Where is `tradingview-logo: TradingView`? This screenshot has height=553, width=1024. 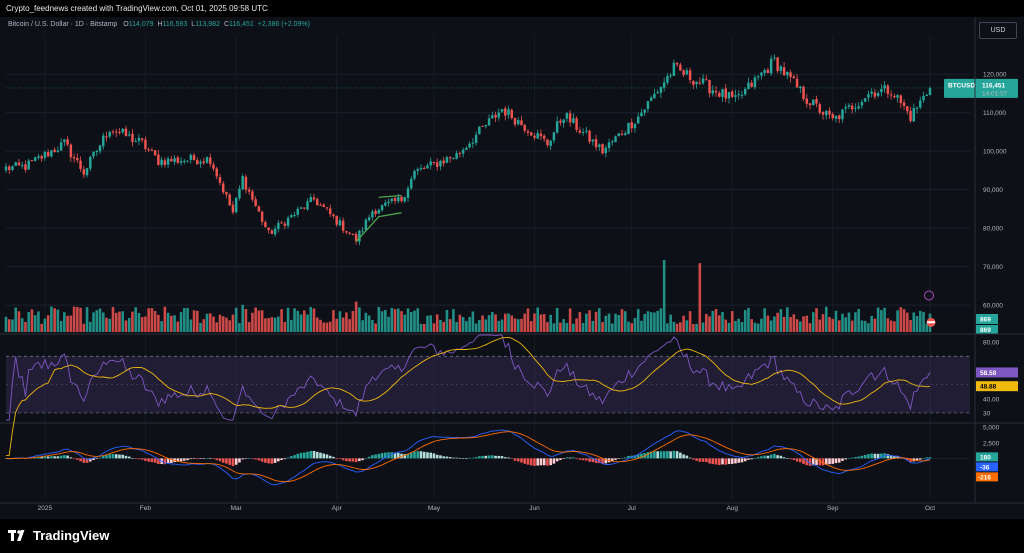 tradingview-logo: TradingView is located at coordinates (58, 535).